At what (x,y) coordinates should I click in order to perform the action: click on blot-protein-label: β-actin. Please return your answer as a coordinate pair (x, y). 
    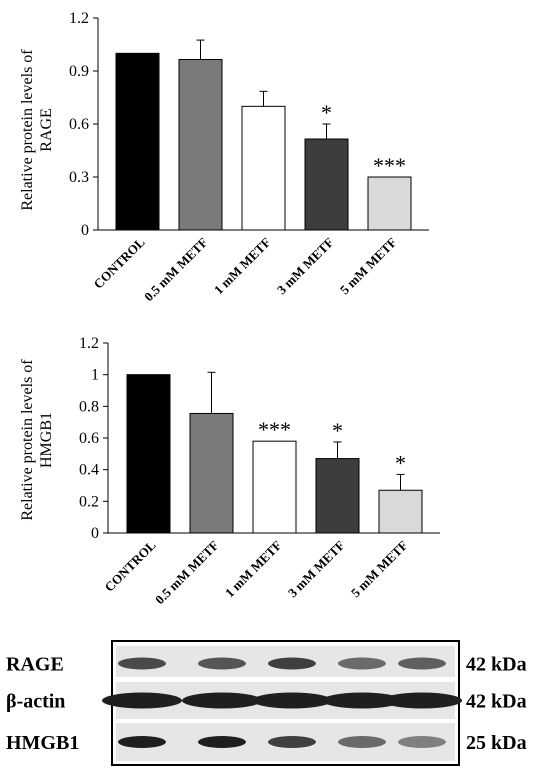
    Looking at the image, I should click on (35, 702).